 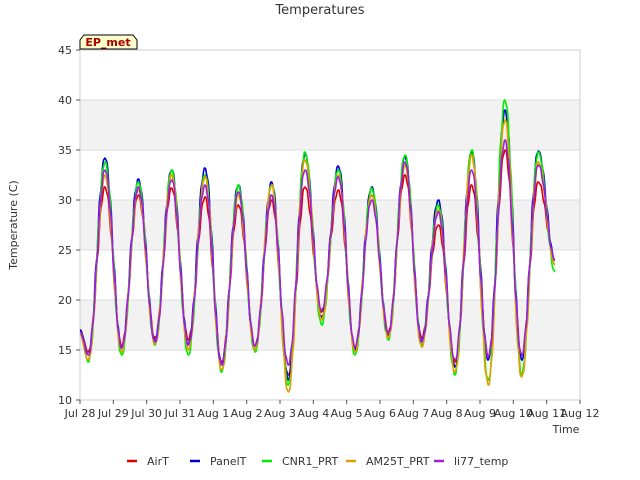 I want to click on station-label-box: EP_met, so click(x=108, y=42).